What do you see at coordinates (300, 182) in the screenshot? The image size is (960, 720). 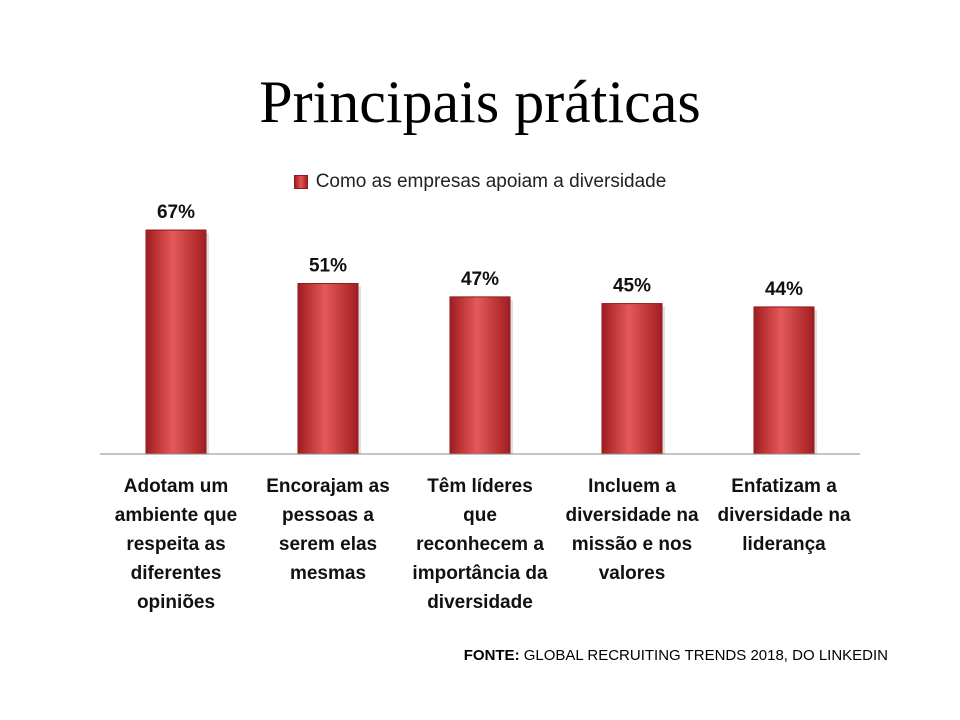 I see `legend-swatch` at bounding box center [300, 182].